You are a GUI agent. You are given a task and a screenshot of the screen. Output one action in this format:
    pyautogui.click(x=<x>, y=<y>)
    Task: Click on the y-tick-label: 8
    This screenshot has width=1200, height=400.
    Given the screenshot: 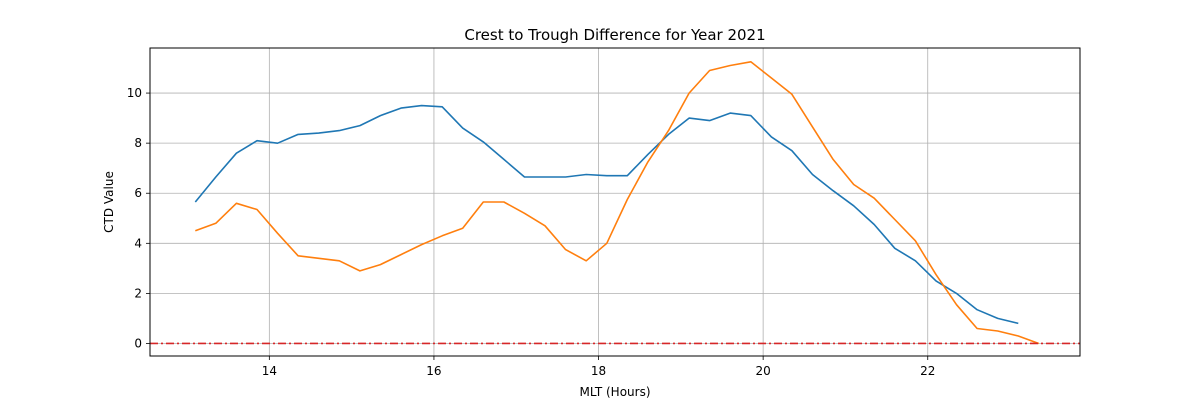 What is the action you would take?
    pyautogui.click(x=138, y=143)
    